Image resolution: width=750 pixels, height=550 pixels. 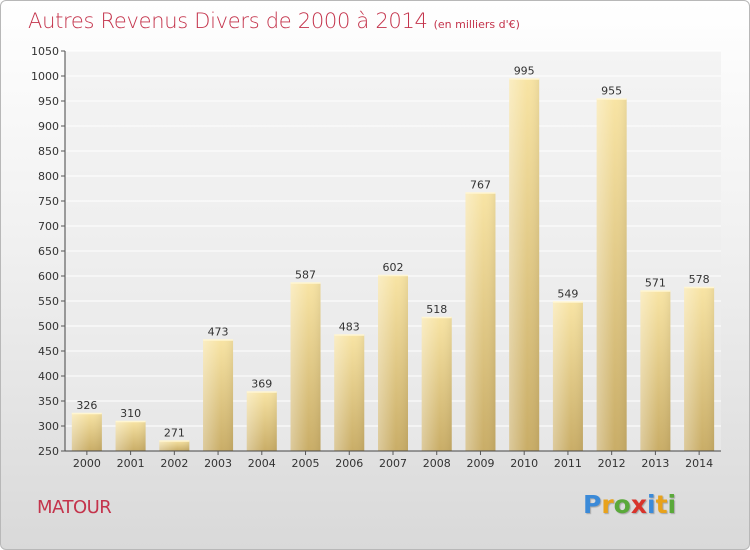 What do you see at coordinates (87, 463) in the screenshot?
I see `x-tick-label: 2000` at bounding box center [87, 463].